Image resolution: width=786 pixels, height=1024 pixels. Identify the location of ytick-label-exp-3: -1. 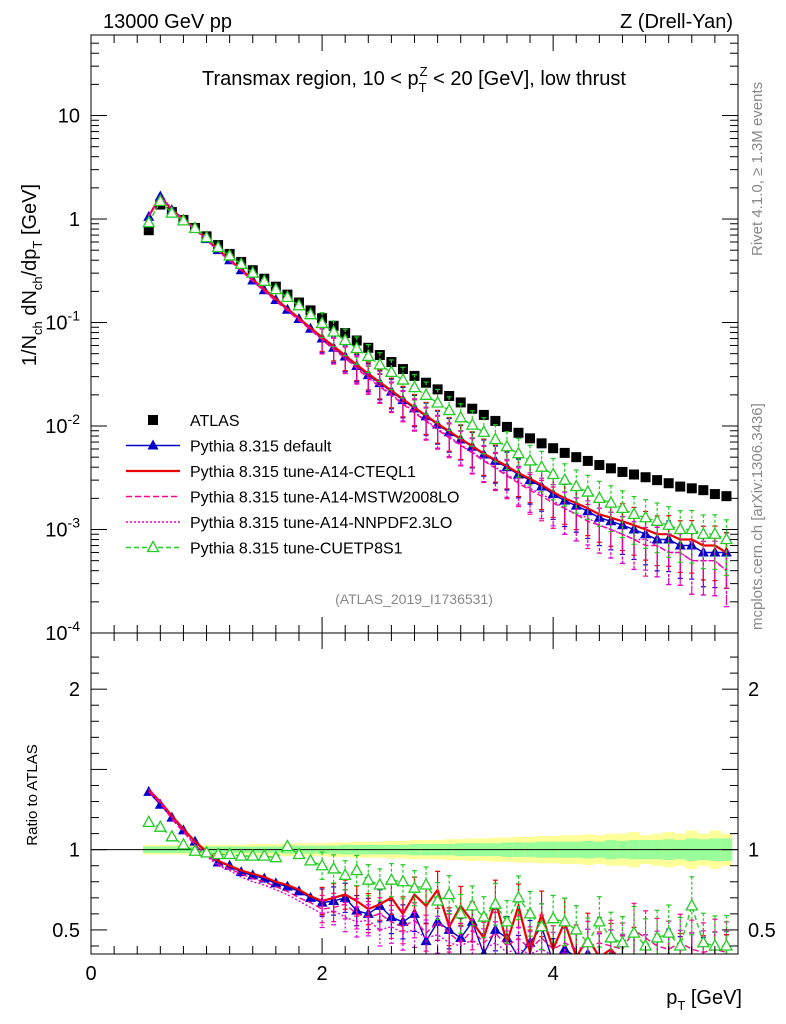
(74, 316).